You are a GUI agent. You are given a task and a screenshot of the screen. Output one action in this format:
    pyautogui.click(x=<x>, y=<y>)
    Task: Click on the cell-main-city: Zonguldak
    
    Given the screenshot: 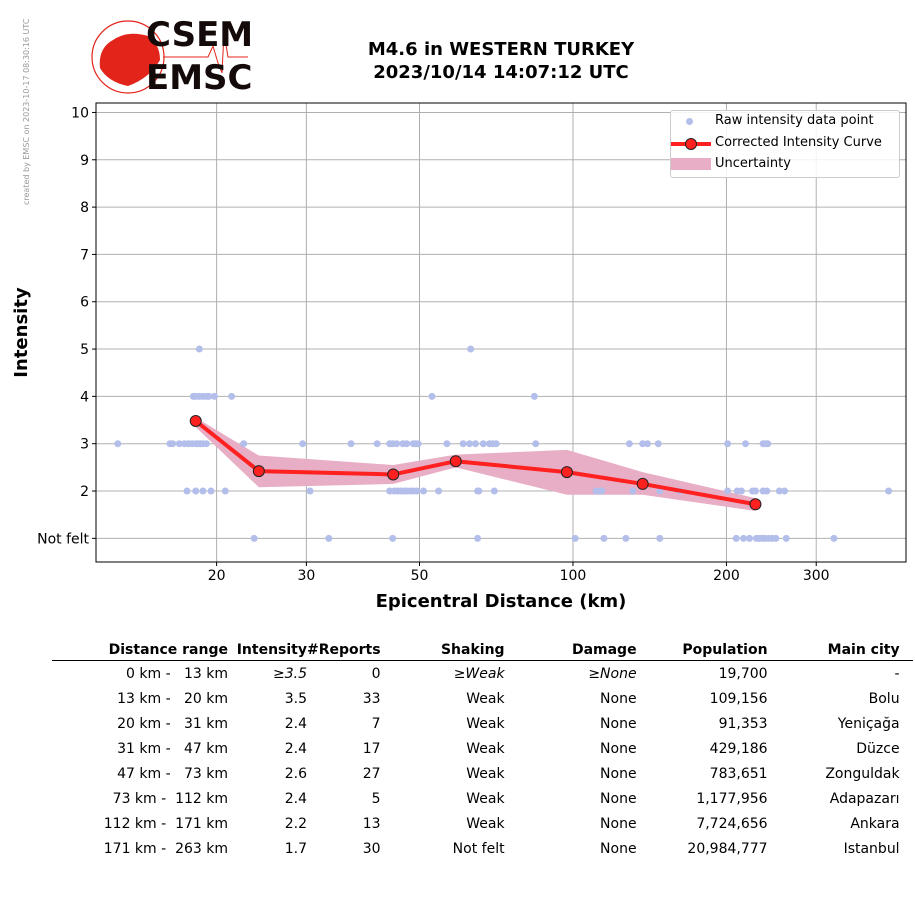 What is the action you would take?
    pyautogui.click(x=862, y=773)
    